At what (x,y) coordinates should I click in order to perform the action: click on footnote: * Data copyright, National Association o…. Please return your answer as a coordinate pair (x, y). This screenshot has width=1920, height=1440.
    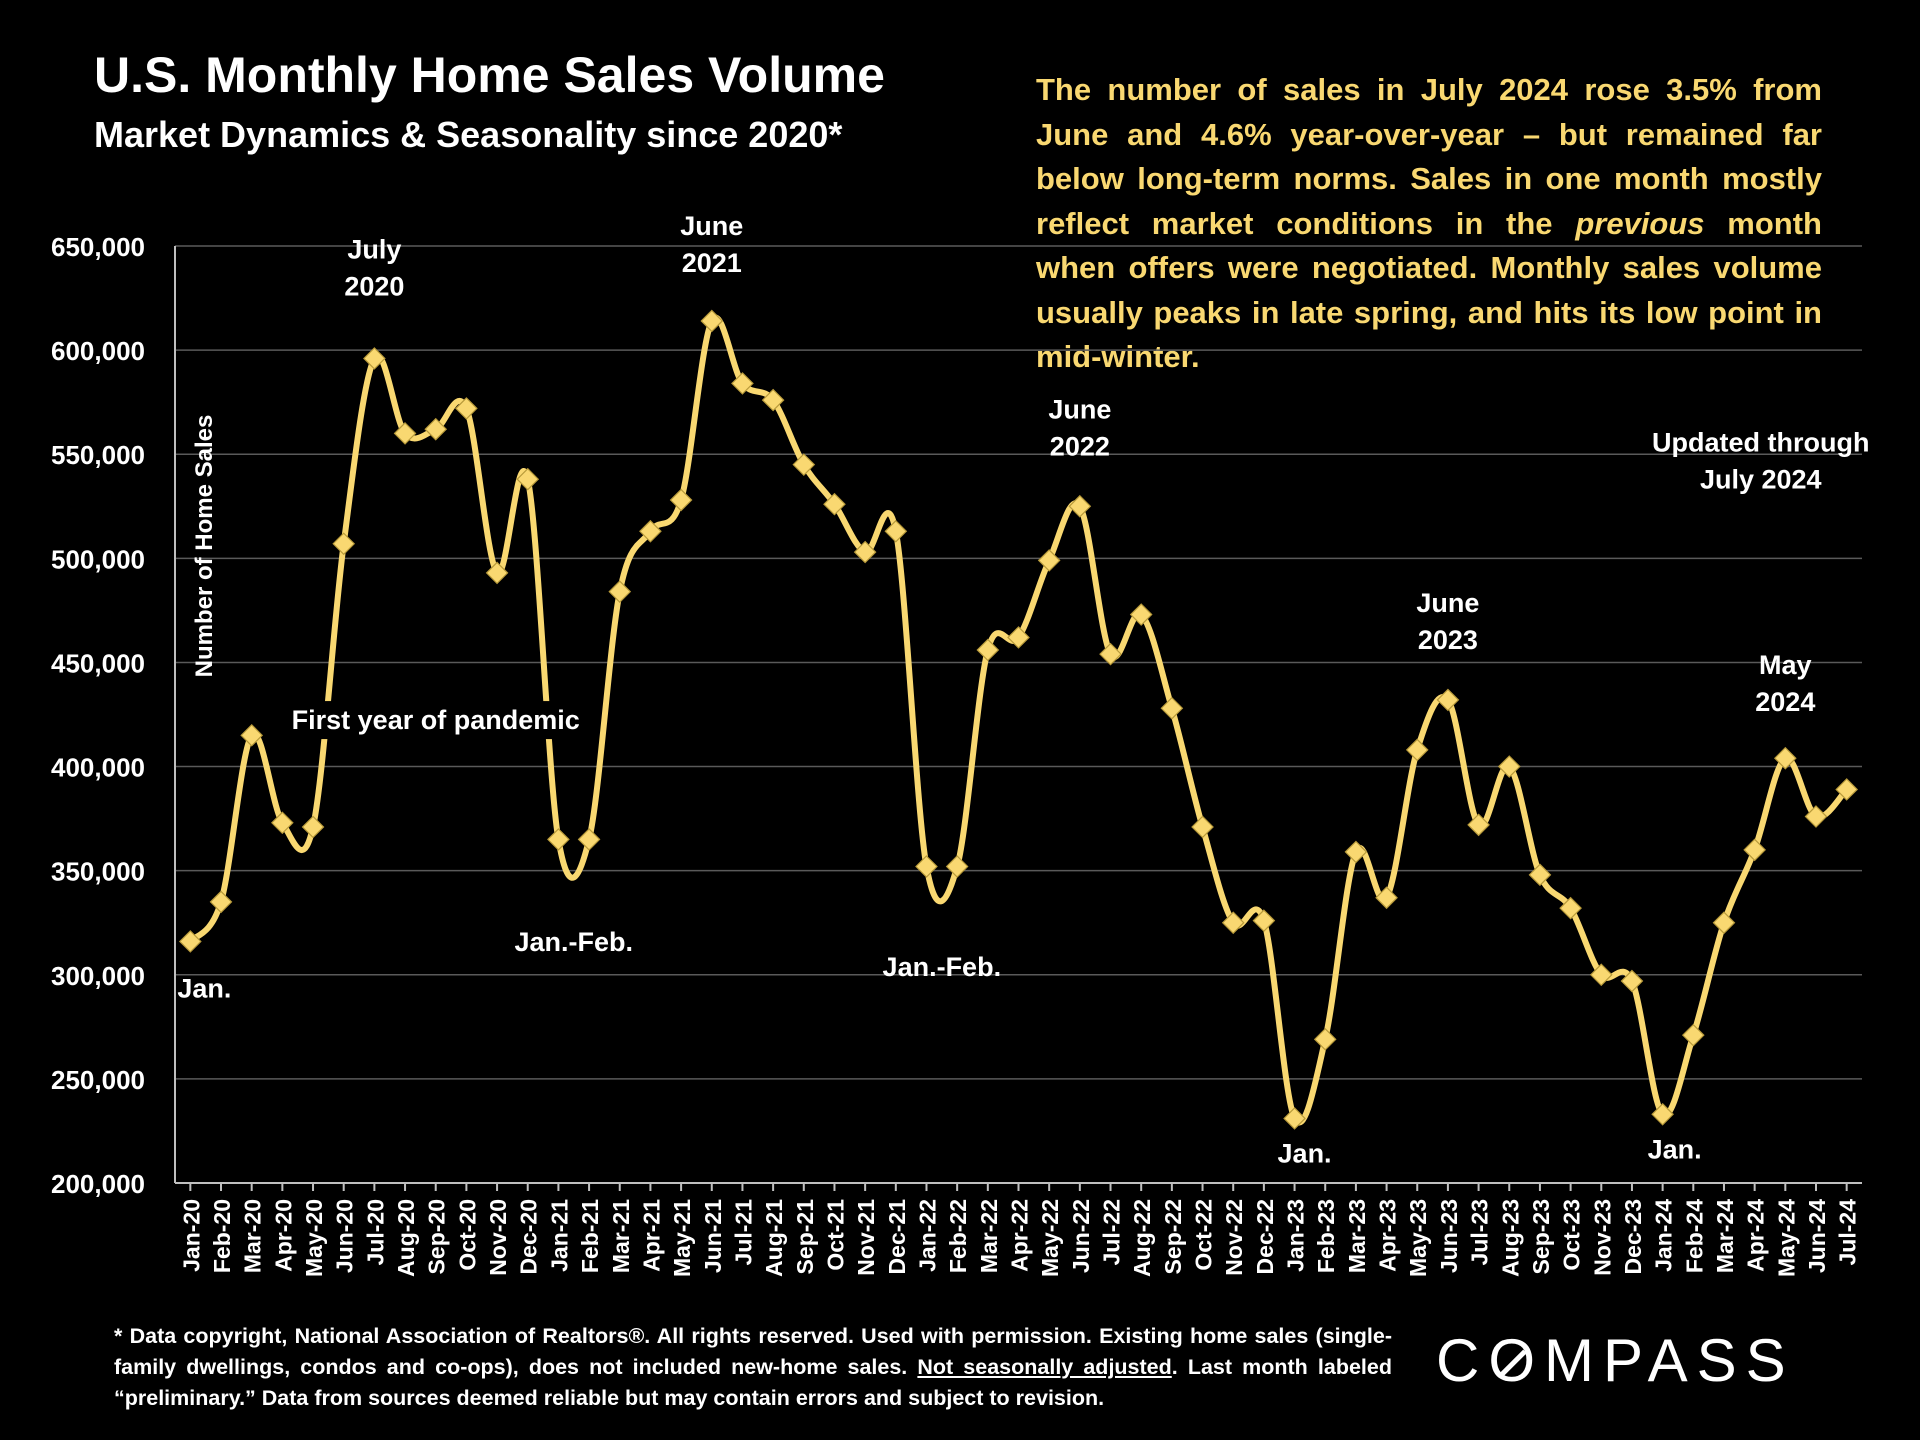
    Looking at the image, I should click on (753, 1367).